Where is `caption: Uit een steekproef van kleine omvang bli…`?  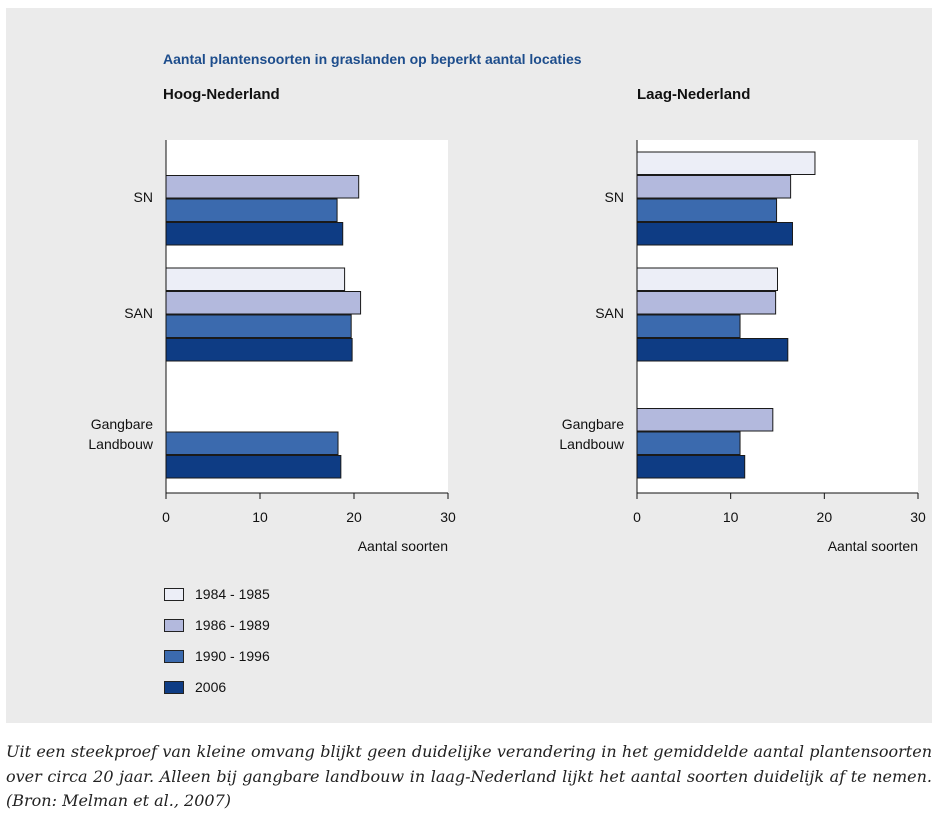 caption: Uit een steekproef van kleine omvang bli… is located at coordinates (469, 776).